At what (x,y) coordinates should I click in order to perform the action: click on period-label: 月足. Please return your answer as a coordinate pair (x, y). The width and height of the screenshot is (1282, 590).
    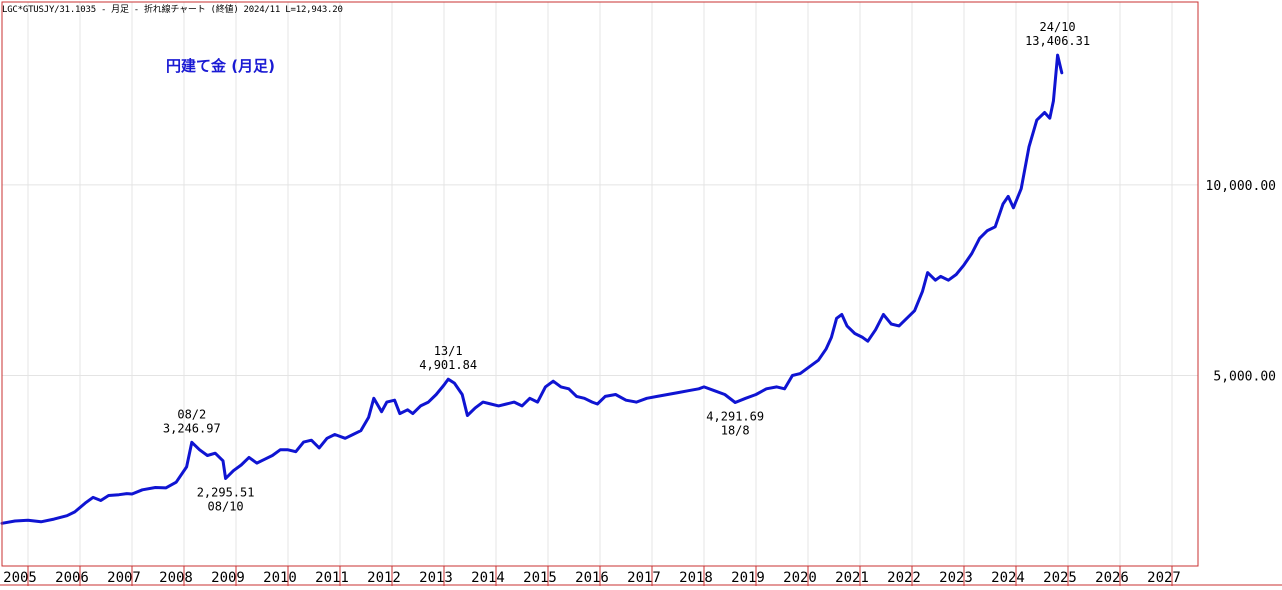
    Looking at the image, I should click on (120, 10).